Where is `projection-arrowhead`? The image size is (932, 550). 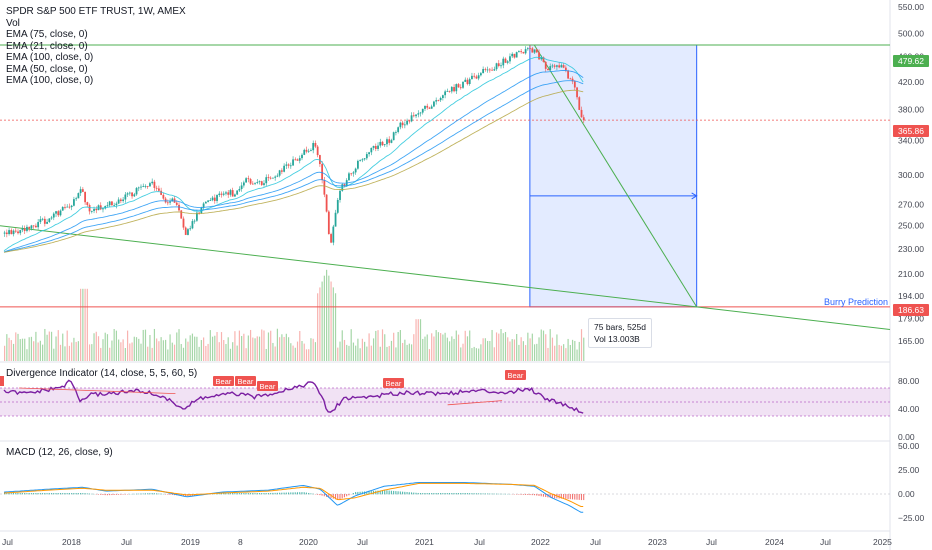 projection-arrowhead is located at coordinates (694, 196).